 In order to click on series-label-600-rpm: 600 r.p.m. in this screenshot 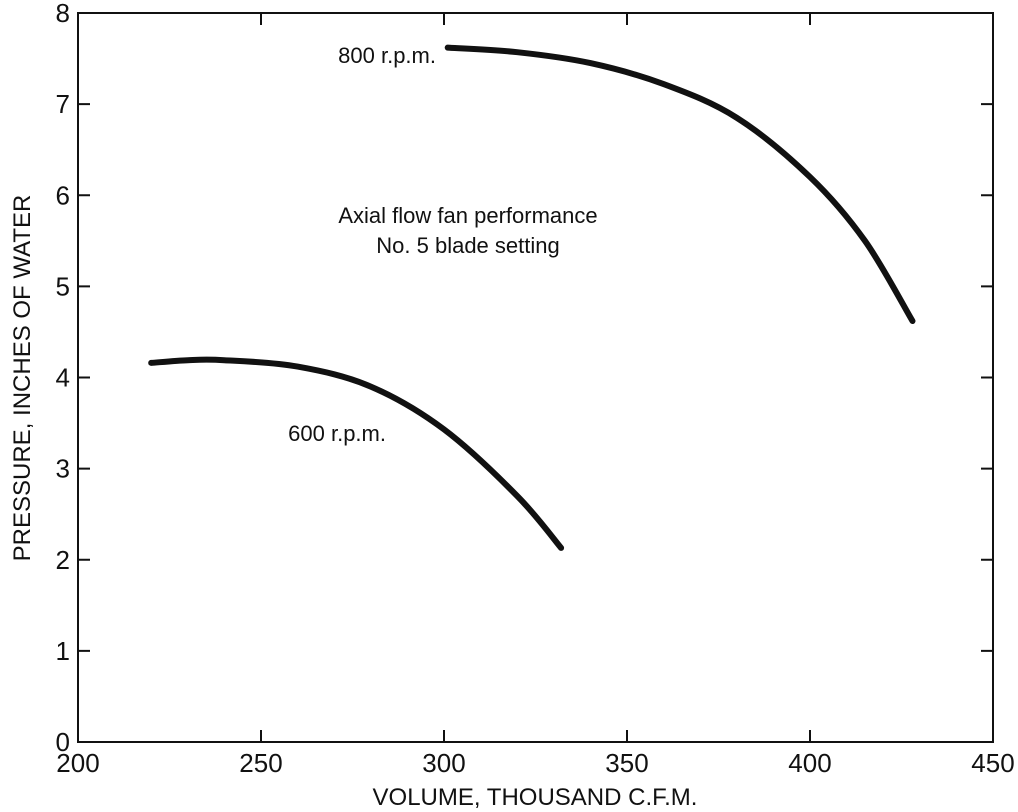, I will do `click(337, 433)`.